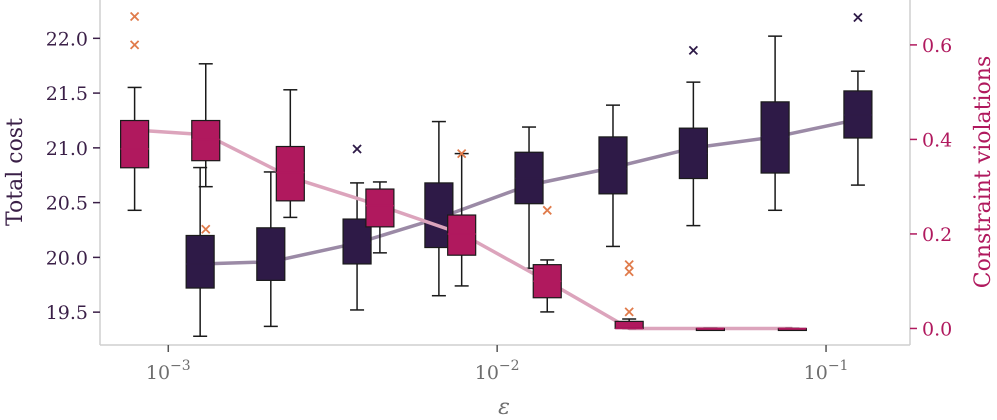  I want to click on y-right-tick-label: 0.4, so click(937, 140).